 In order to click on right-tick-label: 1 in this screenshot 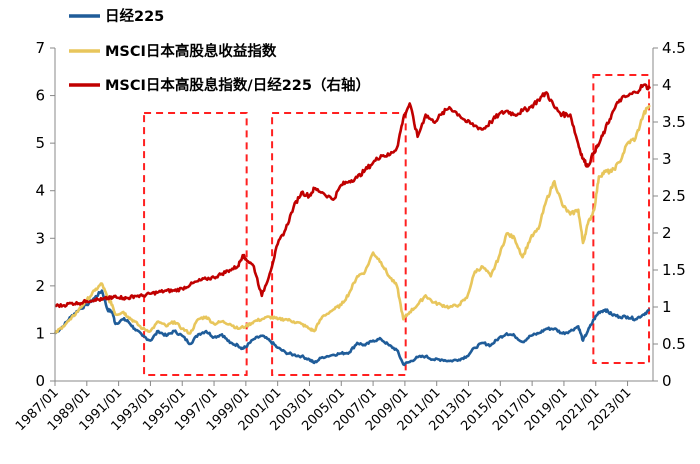, I will do `click(667, 307)`.